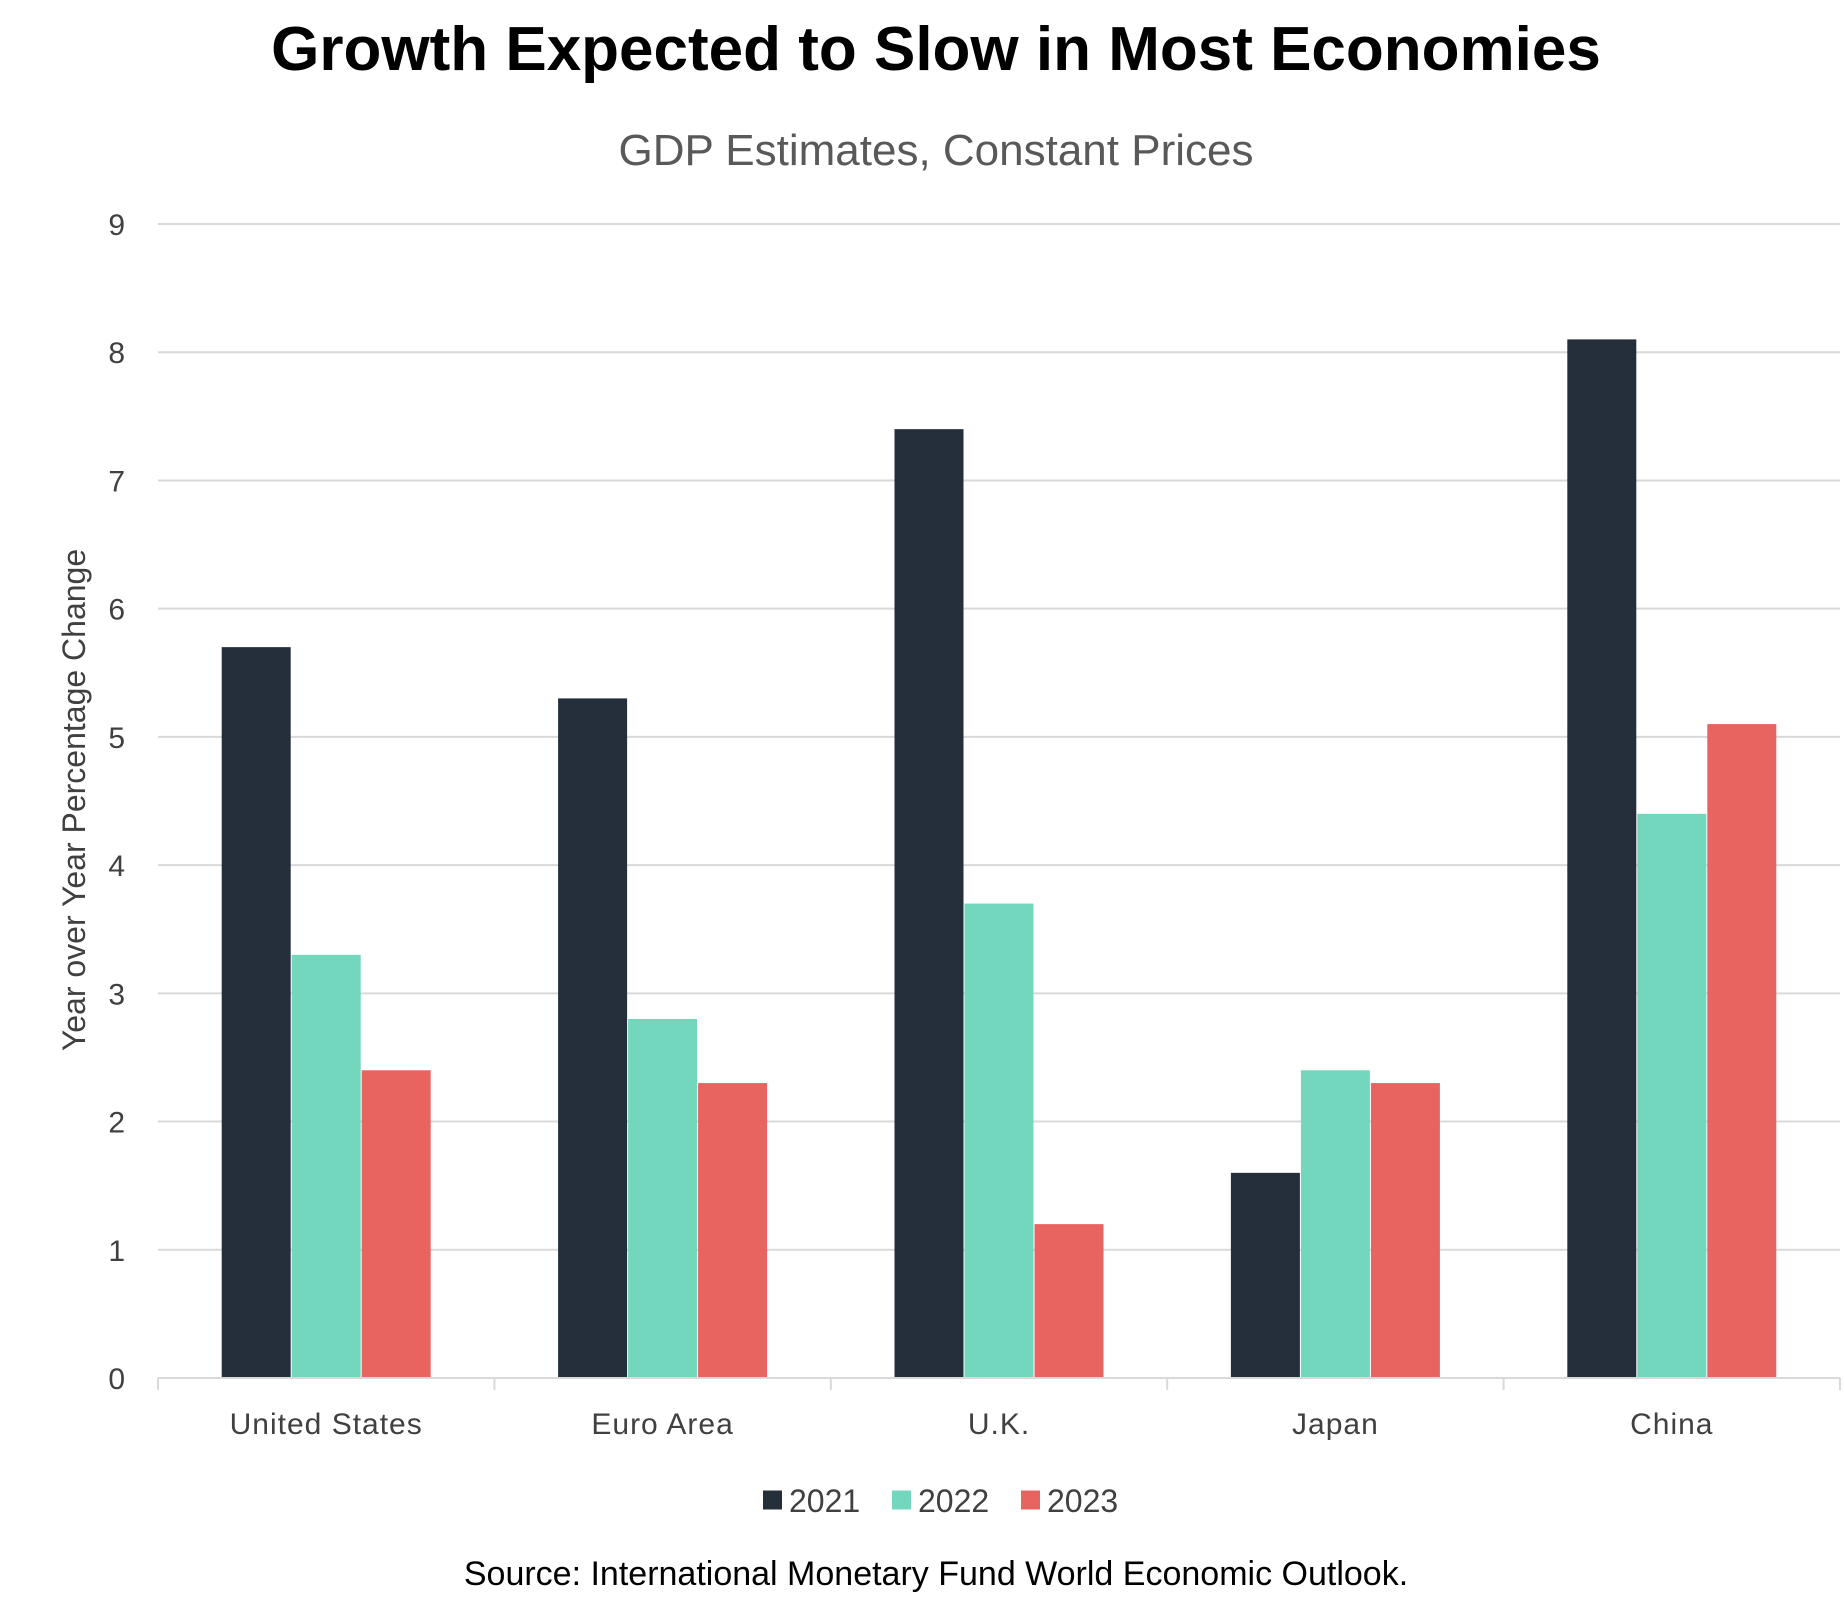 This screenshot has width=1845, height=1605. Describe the element at coordinates (999, 1140) in the screenshot. I see `bar-2022-u-k` at that location.